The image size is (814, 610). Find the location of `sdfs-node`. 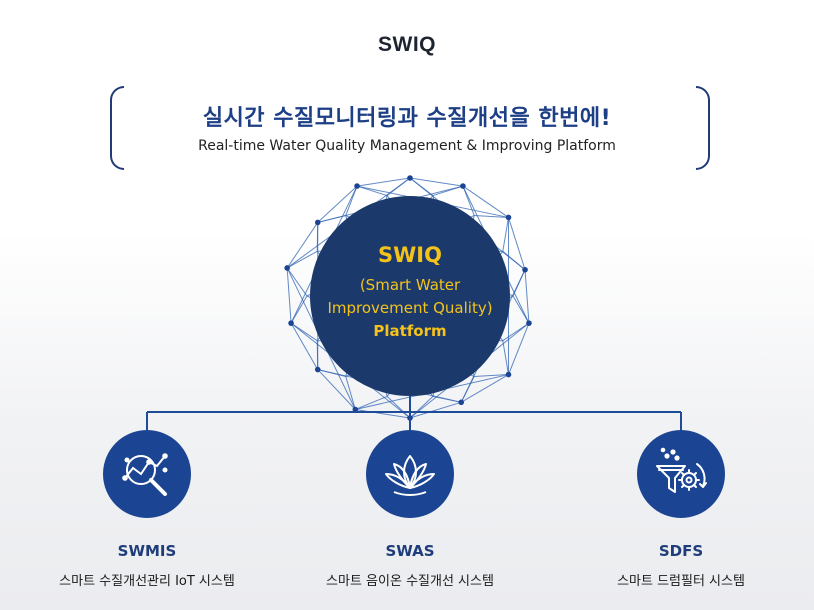

sdfs-node is located at coordinates (681, 474).